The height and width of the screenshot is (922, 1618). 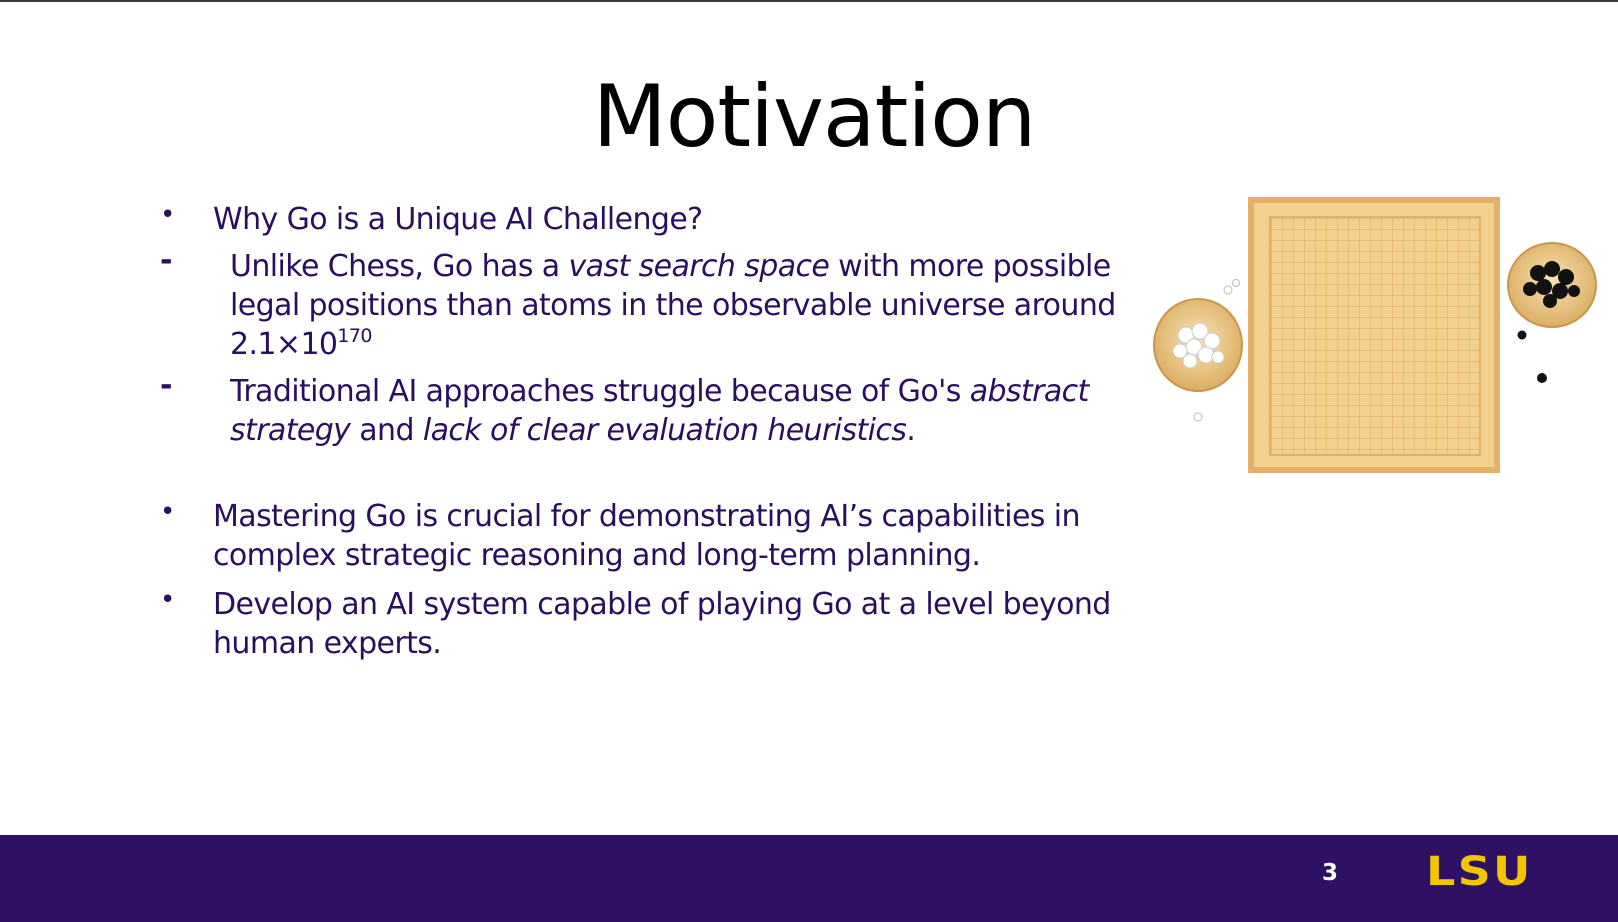 What do you see at coordinates (458, 219) in the screenshot?
I see `bullet-text: Why Go is a Unique AI Challenge?` at bounding box center [458, 219].